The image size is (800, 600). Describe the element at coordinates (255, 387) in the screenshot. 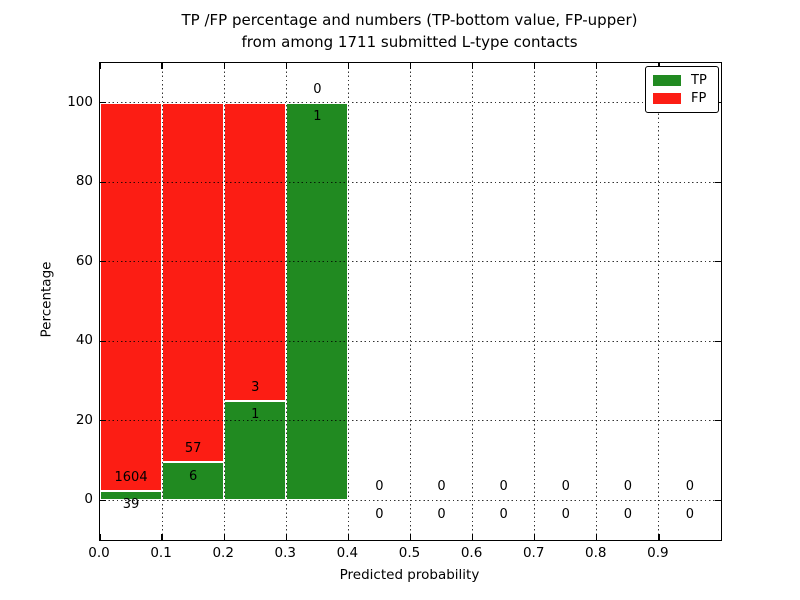

I see `fp-count-label: 3` at that location.